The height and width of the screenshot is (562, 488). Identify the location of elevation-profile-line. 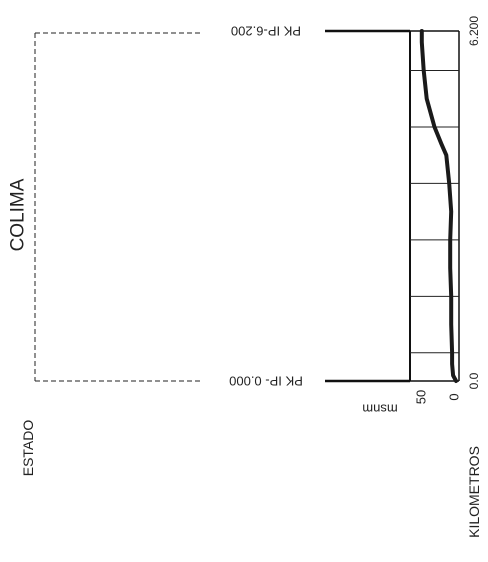
(439, 206).